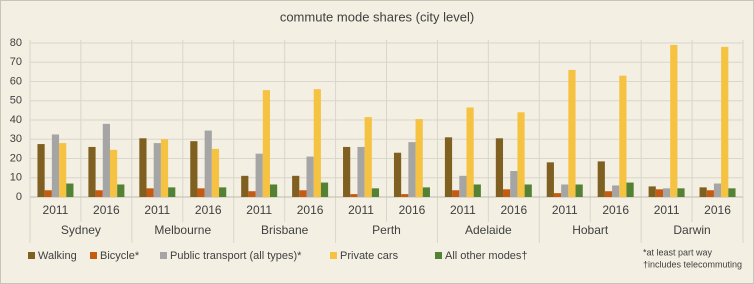 This screenshot has height=284, width=754. I want to click on footnote: †includes telecommuting, so click(692, 264).